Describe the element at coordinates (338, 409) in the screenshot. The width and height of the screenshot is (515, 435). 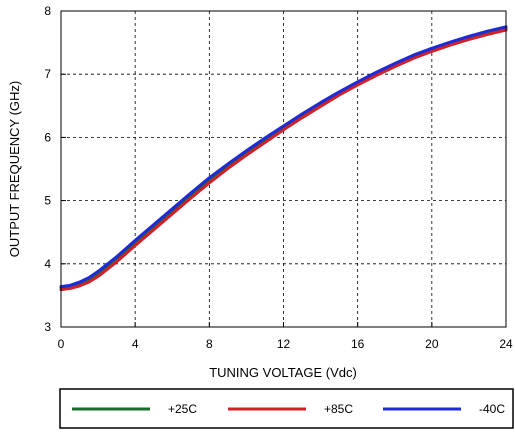
I see `legend-label: +85C` at that location.